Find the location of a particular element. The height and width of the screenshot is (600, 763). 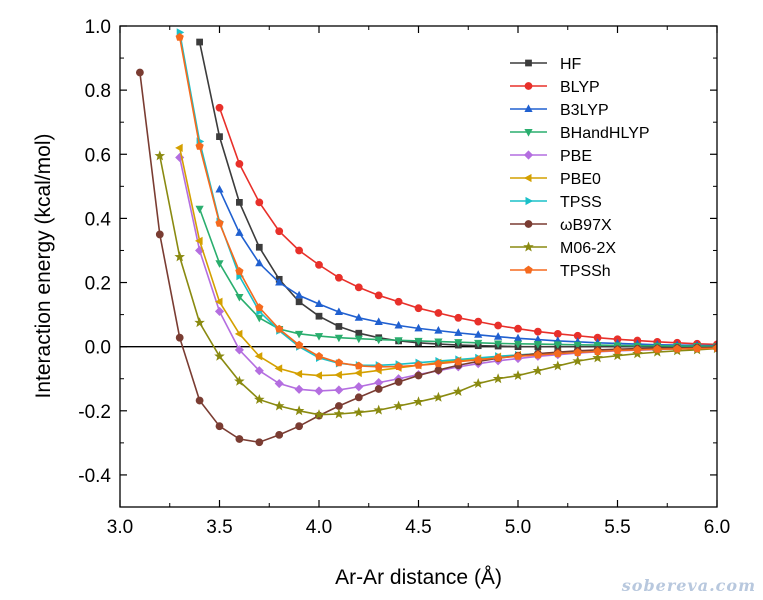

legend-entry-2: B3LYP is located at coordinates (559, 110).